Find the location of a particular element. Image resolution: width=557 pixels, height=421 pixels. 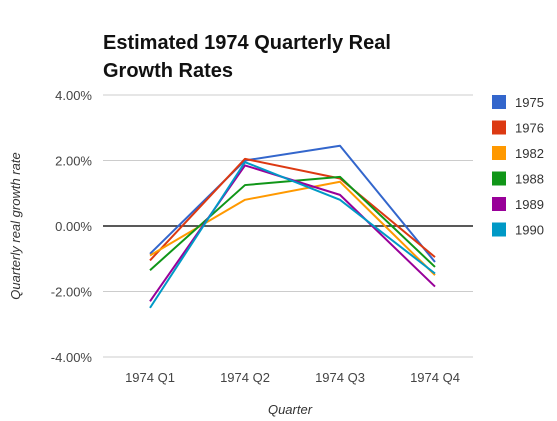

y-tick-label: -4.00% is located at coordinates (72, 357).